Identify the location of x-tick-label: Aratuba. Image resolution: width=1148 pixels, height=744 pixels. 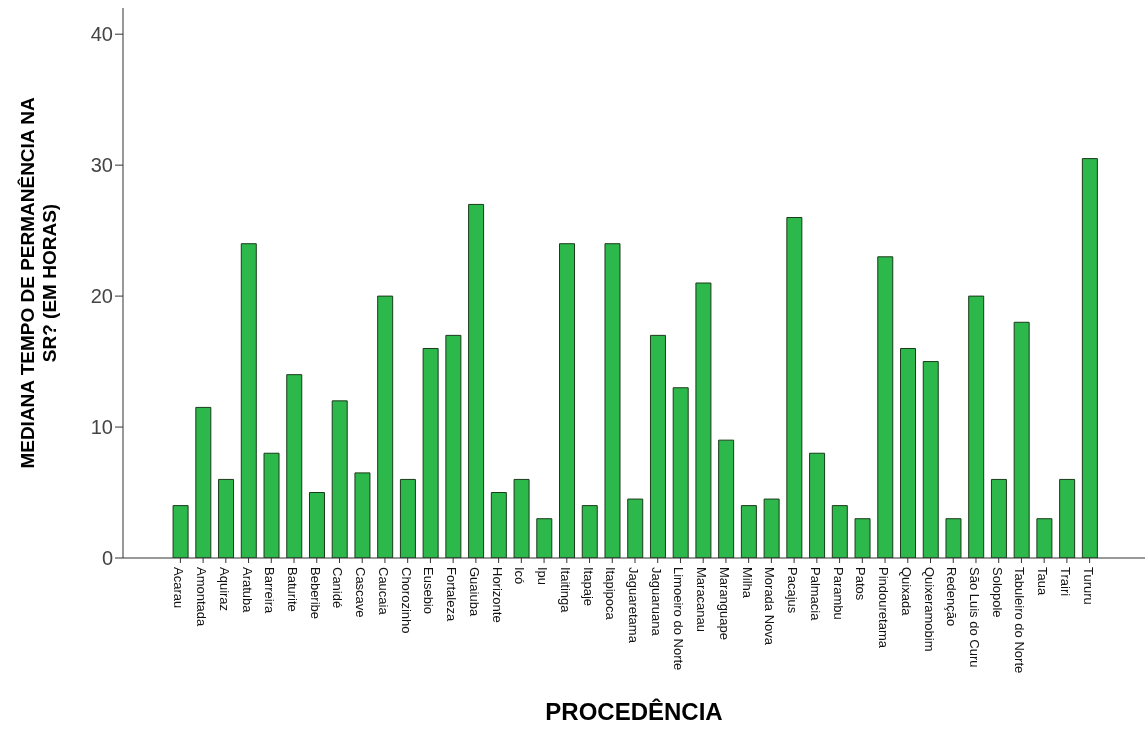
(247, 590).